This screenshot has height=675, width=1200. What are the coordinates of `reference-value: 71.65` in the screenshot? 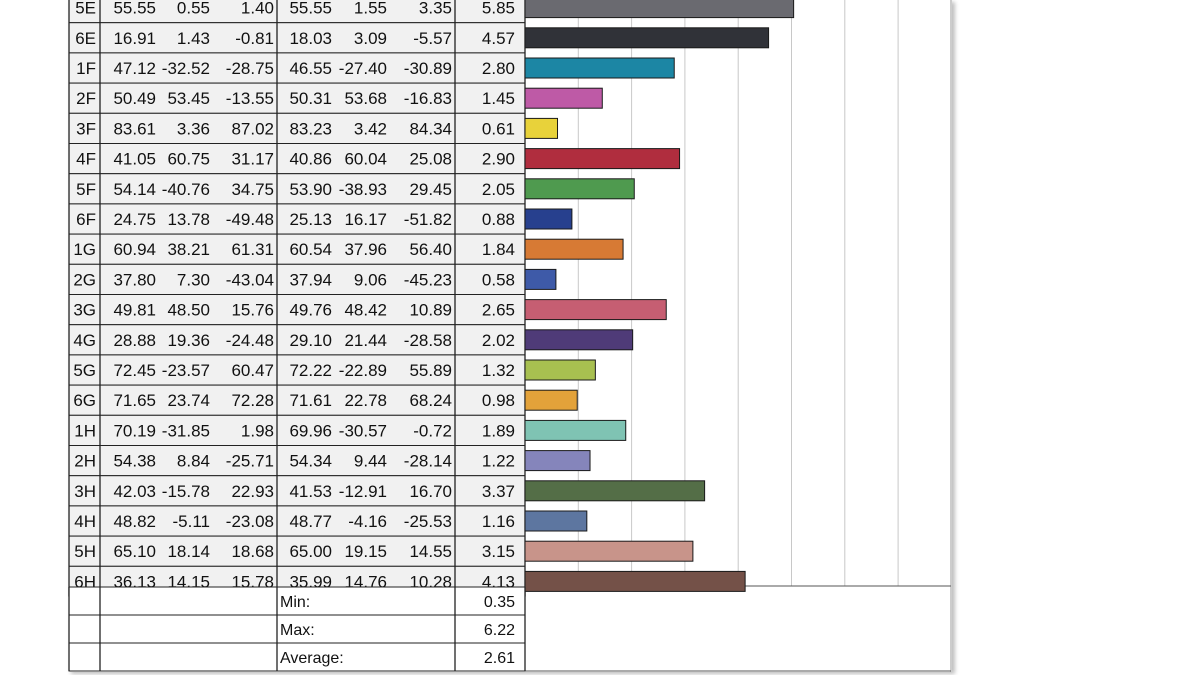 It's located at (134, 400).